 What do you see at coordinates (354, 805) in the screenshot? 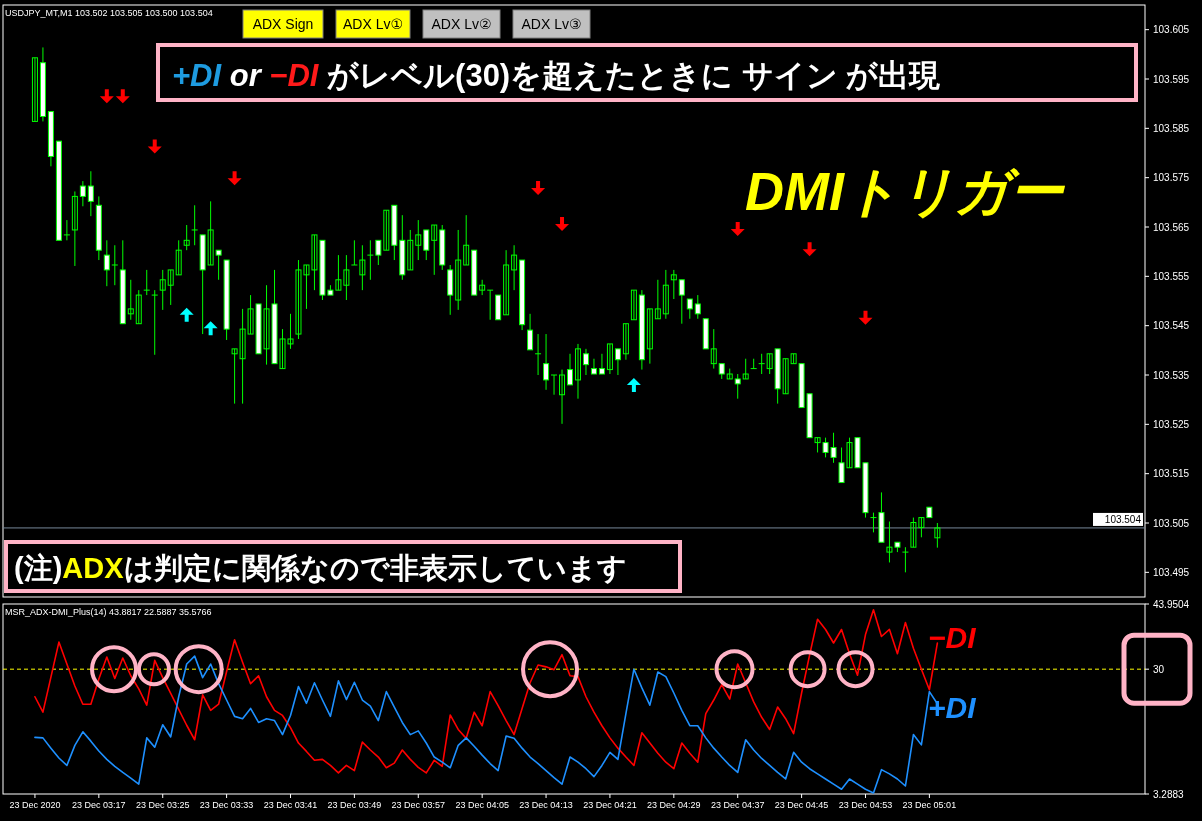
I see `x-tick-label: 23 Dec 03:49` at bounding box center [354, 805].